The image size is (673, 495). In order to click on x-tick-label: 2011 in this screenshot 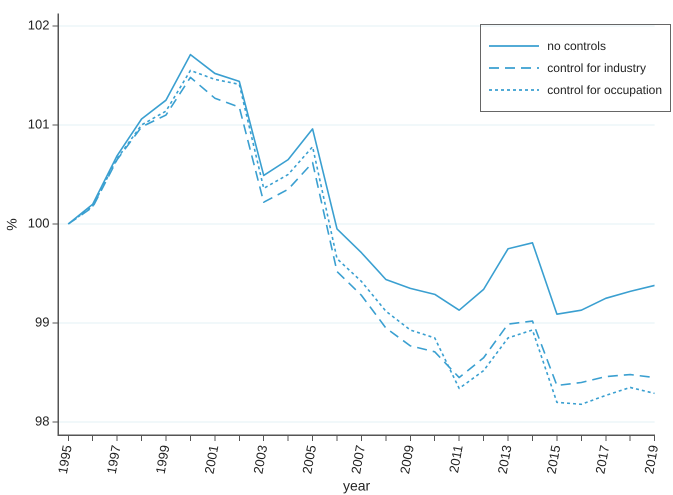, I will do `click(456, 459)`.